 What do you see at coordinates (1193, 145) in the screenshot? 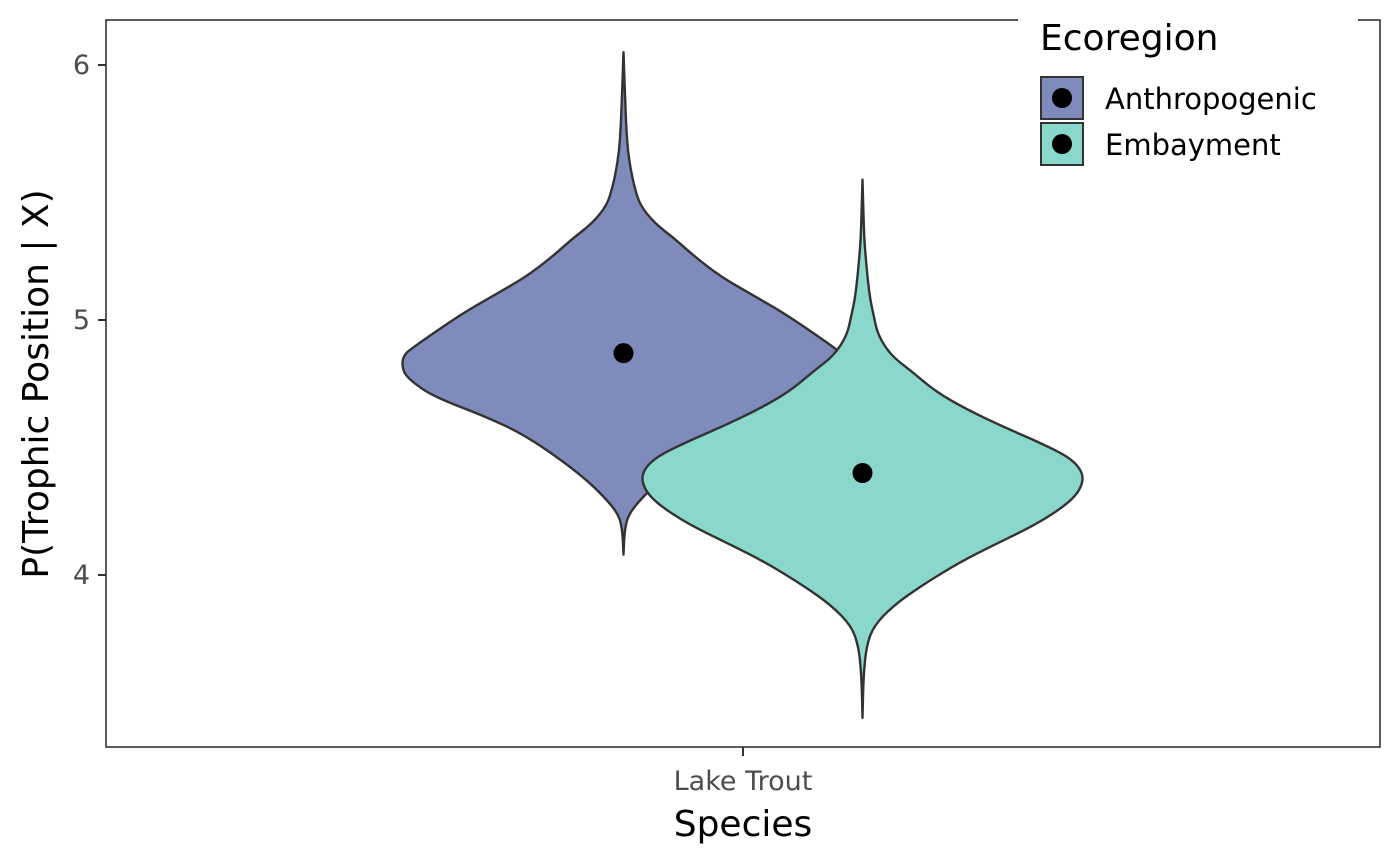
I see `legend-label: Embayment` at bounding box center [1193, 145].